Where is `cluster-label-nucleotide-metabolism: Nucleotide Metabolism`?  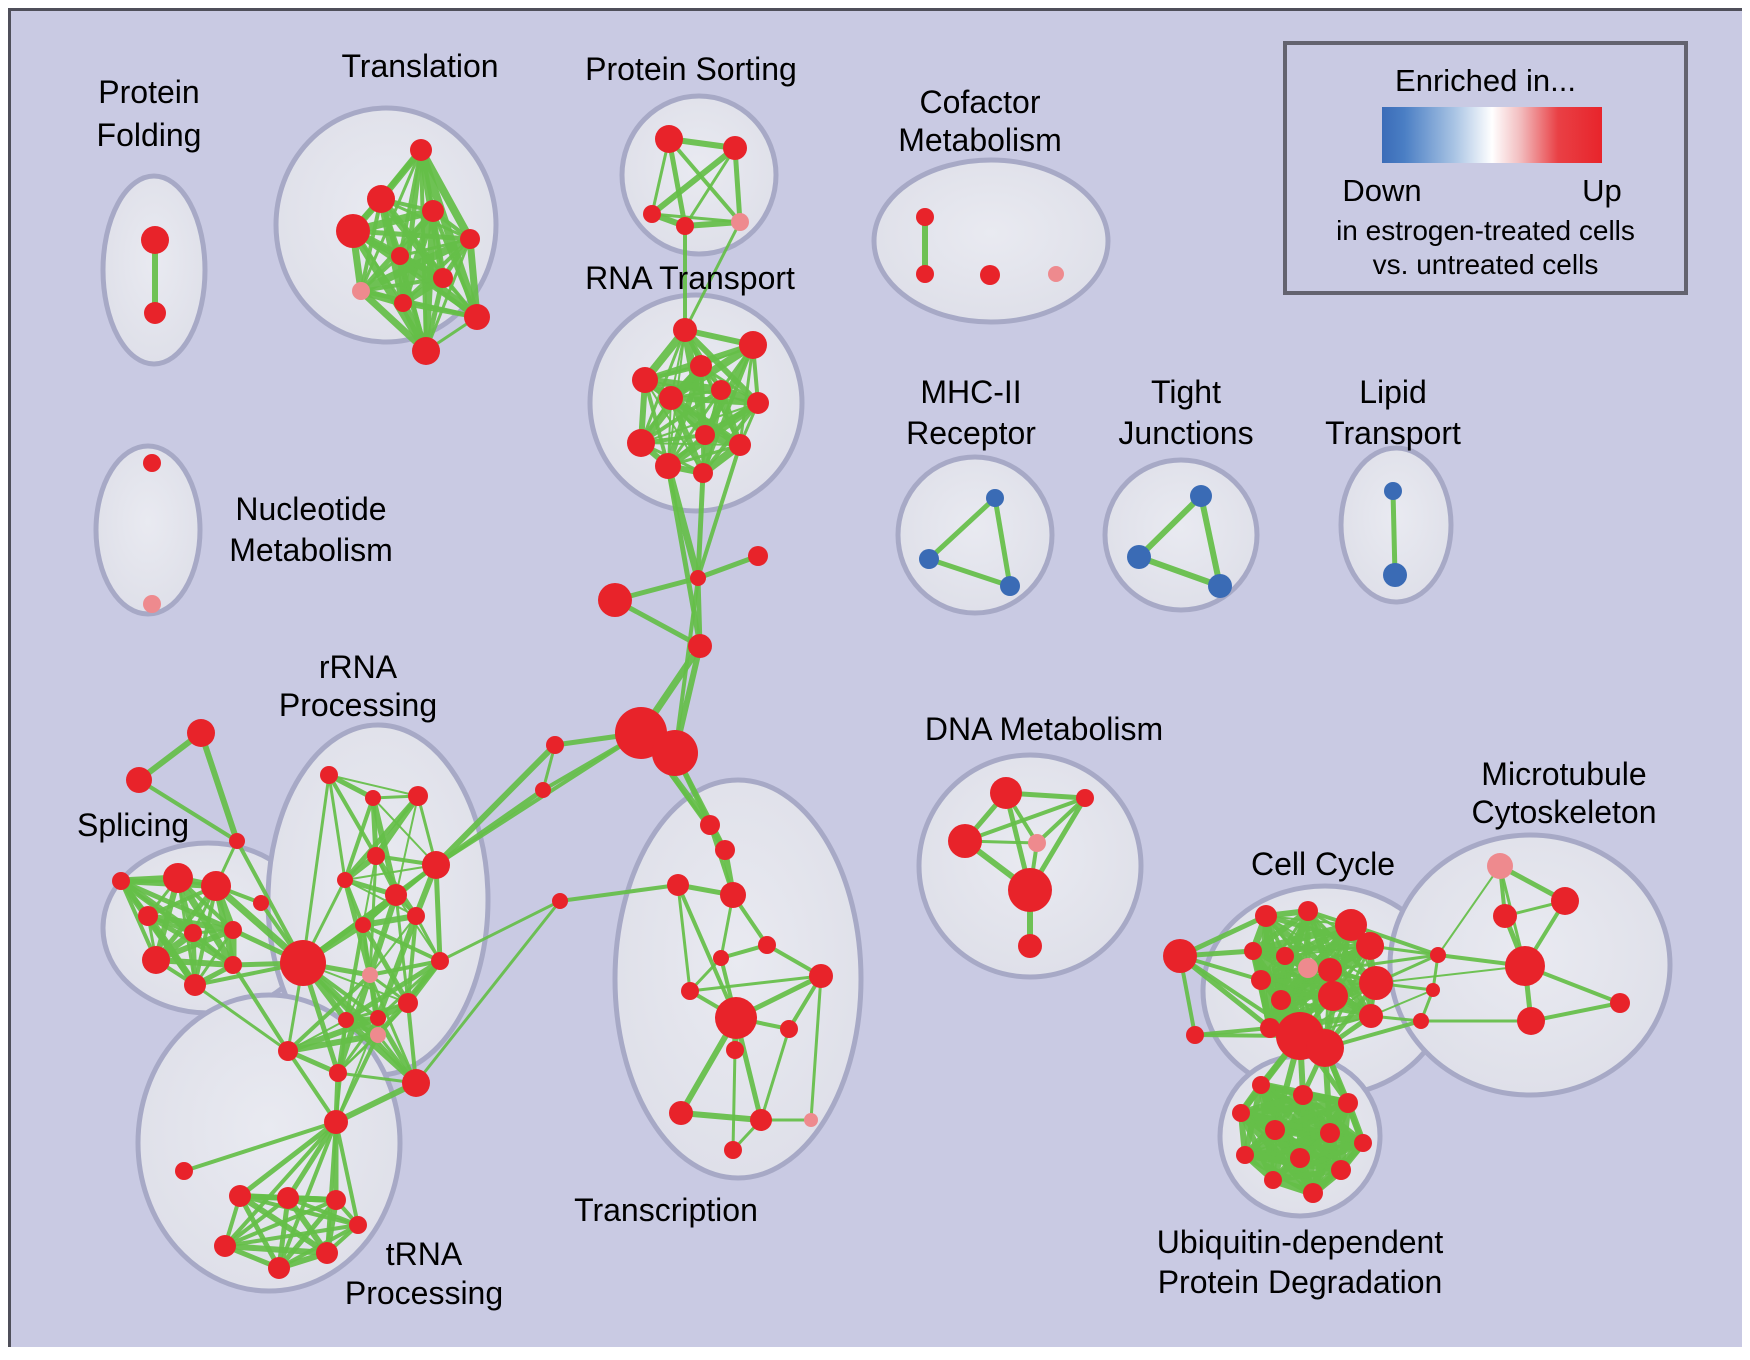
cluster-label-nucleotide-metabolism: Nucleotide Metabolism is located at coordinates (311, 529).